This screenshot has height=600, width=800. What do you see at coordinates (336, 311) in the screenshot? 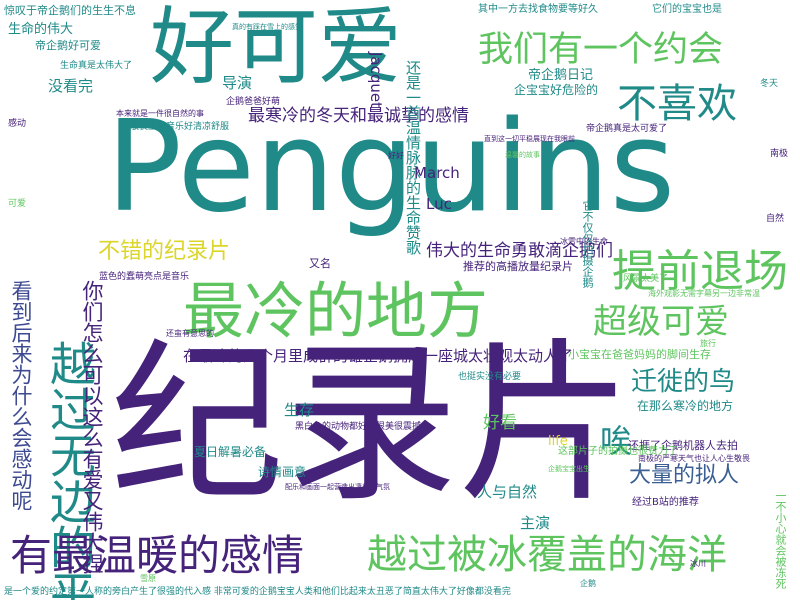
I see `word-coldest-place: 最冷的地方` at bounding box center [336, 311].